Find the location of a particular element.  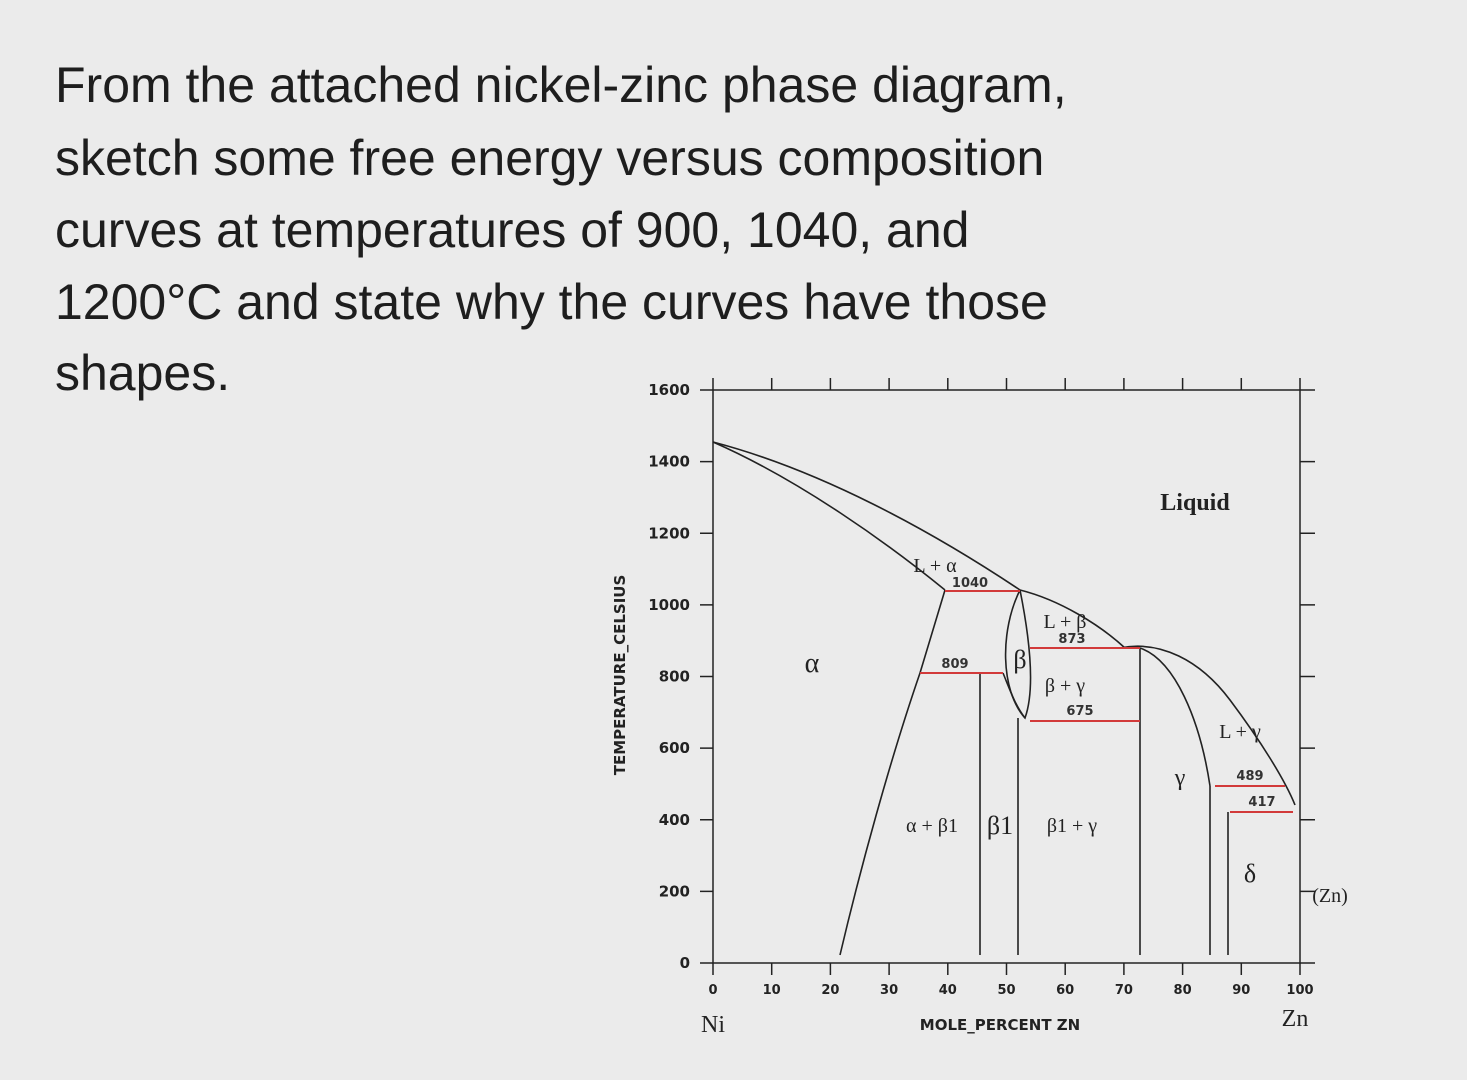

temp-label: 417 is located at coordinates (1261, 802).